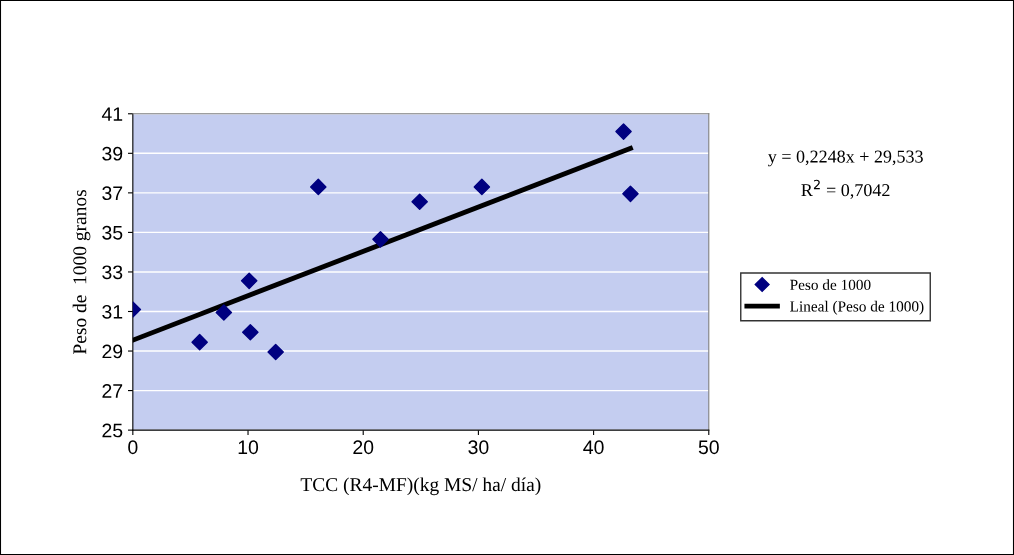  What do you see at coordinates (112, 311) in the screenshot?
I see `y-tick-label: 31` at bounding box center [112, 311].